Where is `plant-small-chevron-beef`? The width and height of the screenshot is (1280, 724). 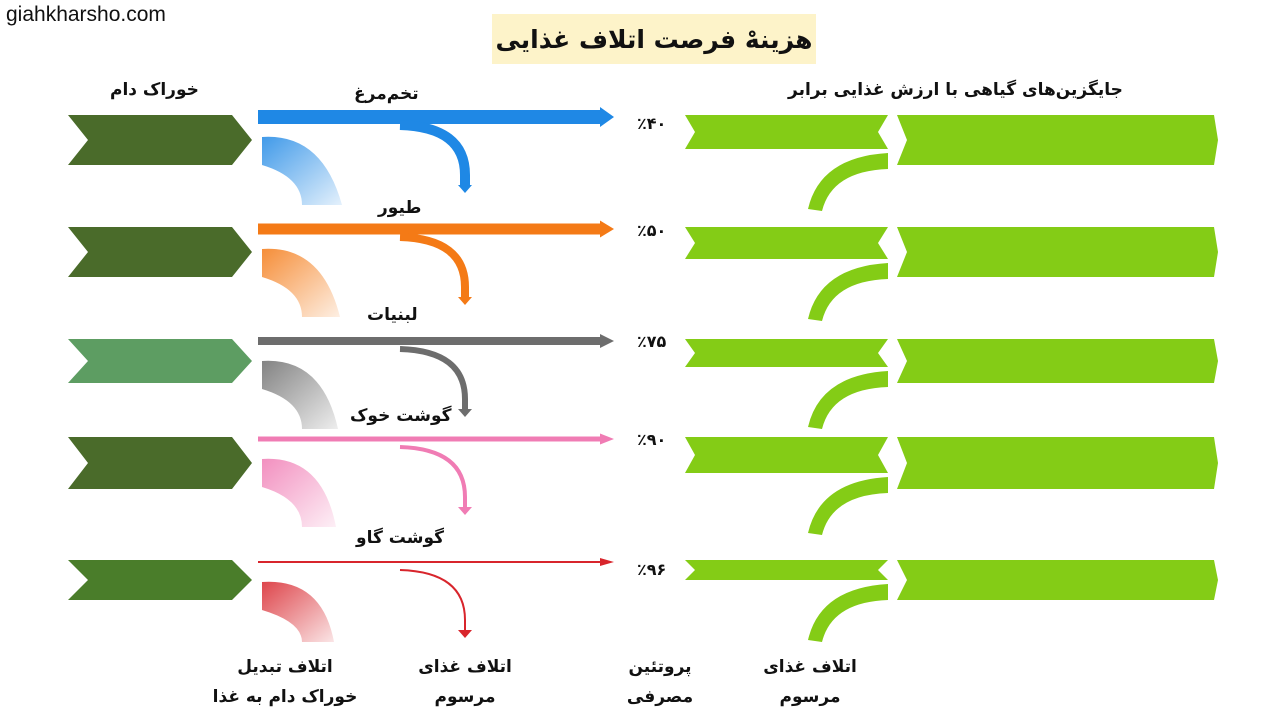 plant-small-chevron-beef is located at coordinates (786, 570).